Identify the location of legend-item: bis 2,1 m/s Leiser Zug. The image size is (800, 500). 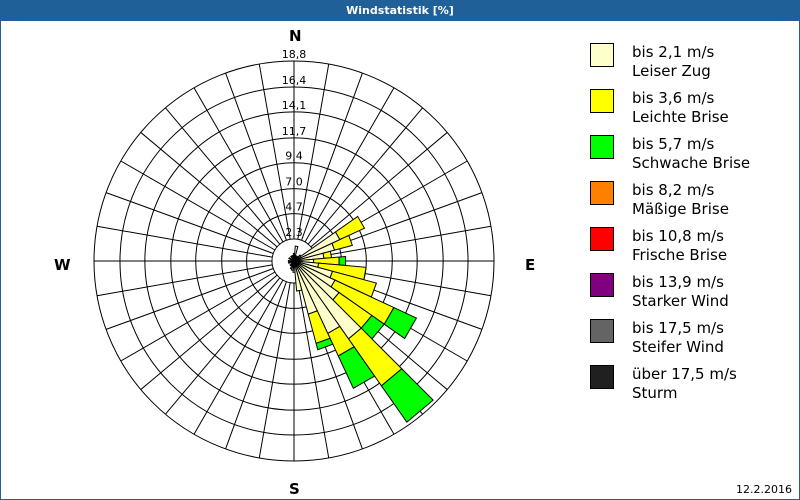
(690, 66).